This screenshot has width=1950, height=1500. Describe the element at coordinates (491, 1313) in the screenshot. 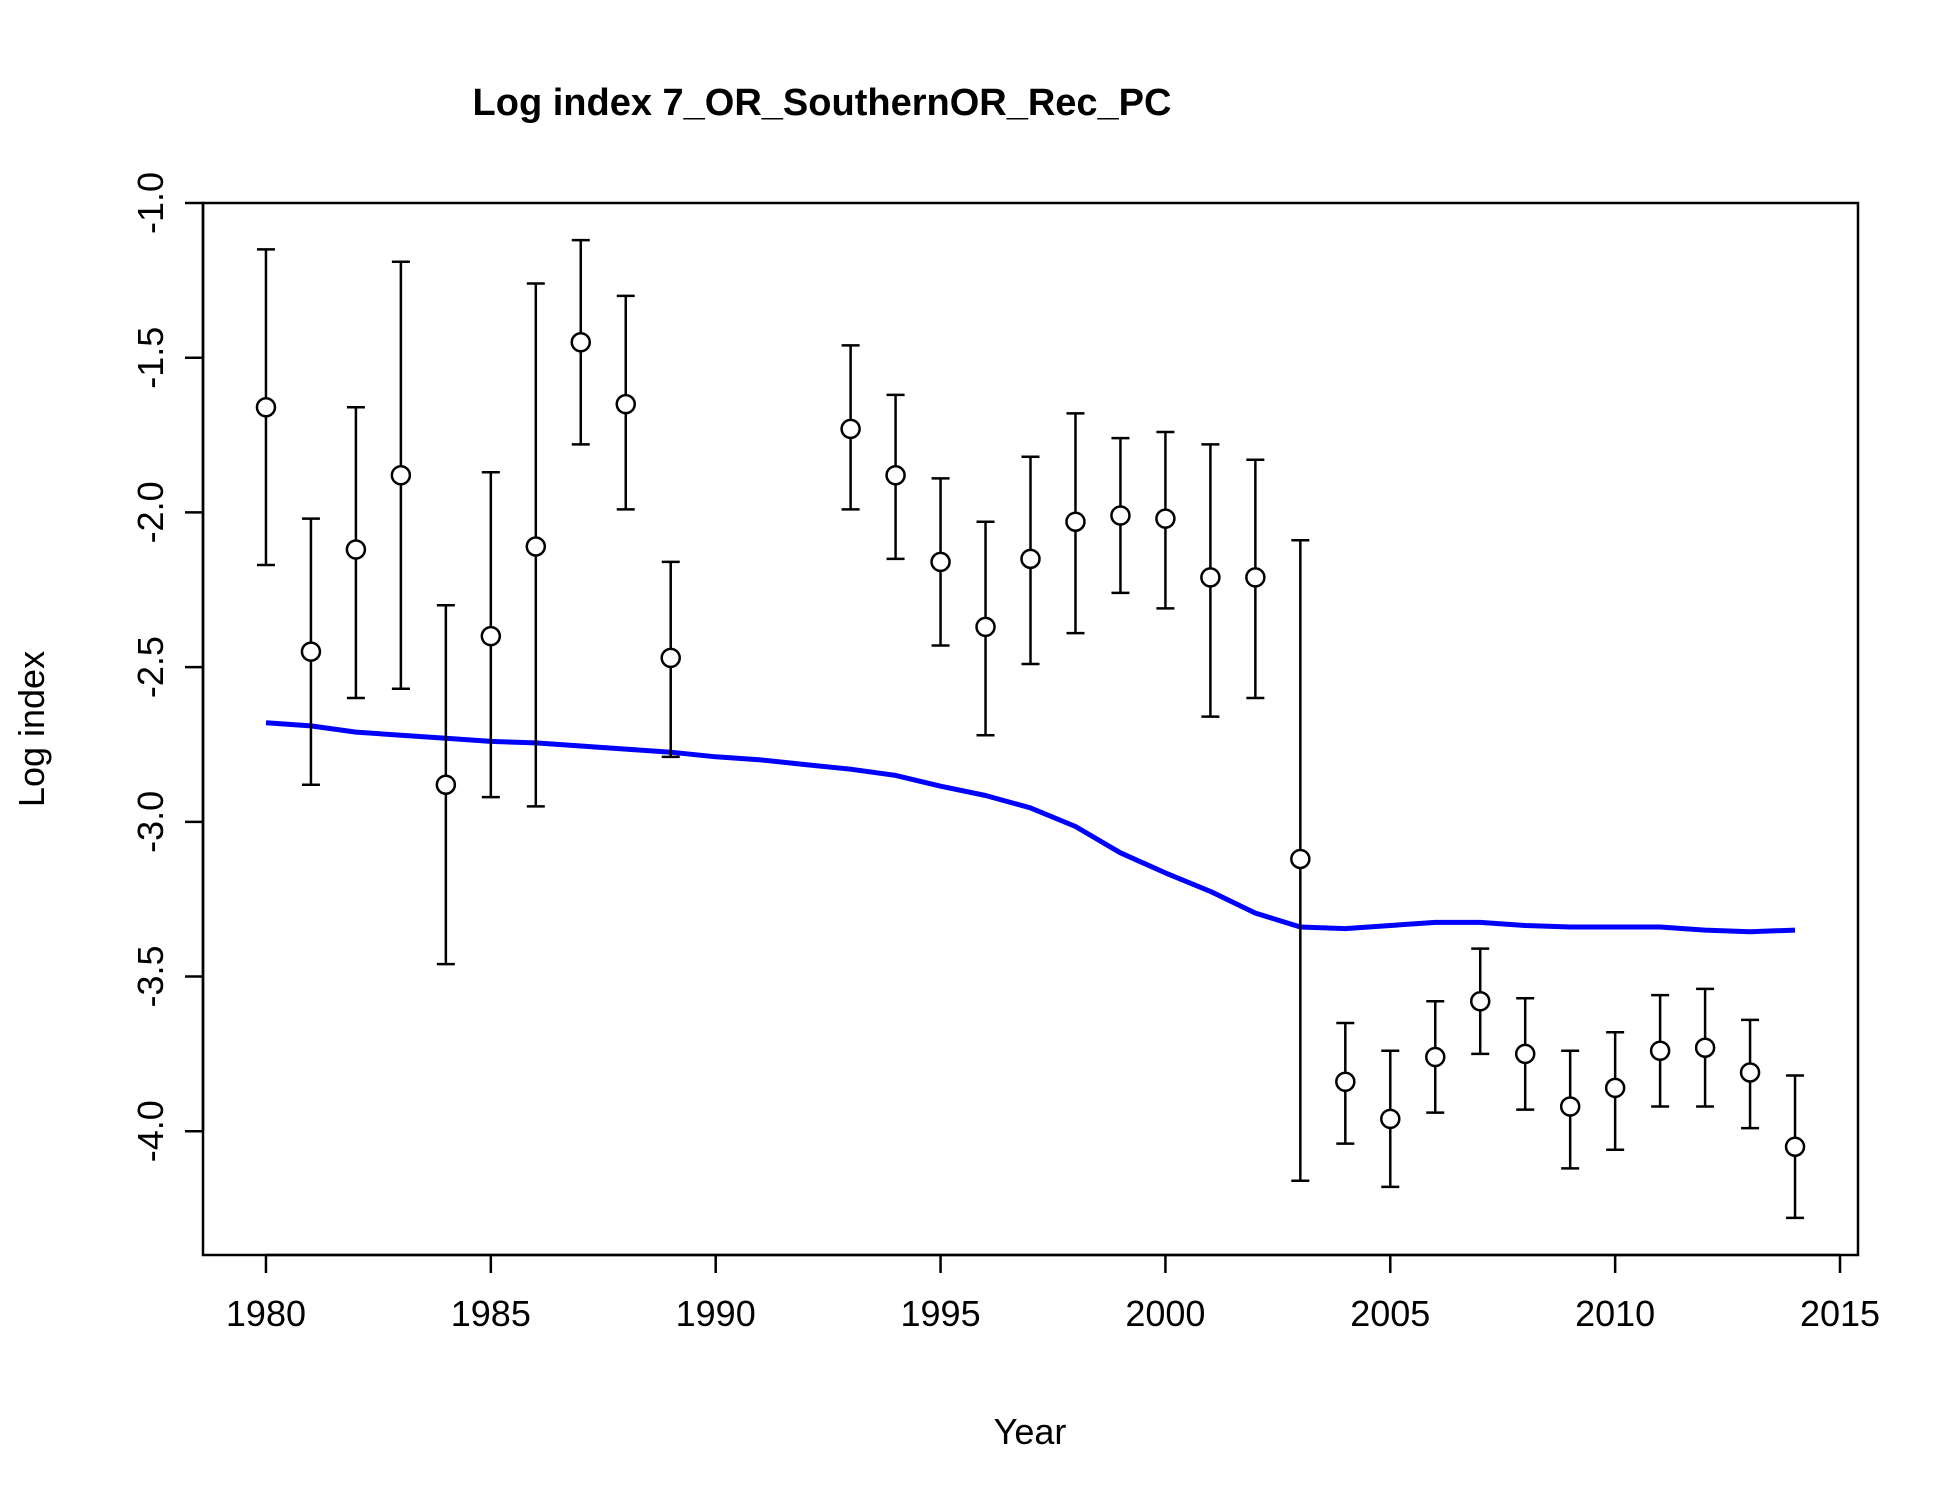

I see `x-tick-label: 1985` at that location.